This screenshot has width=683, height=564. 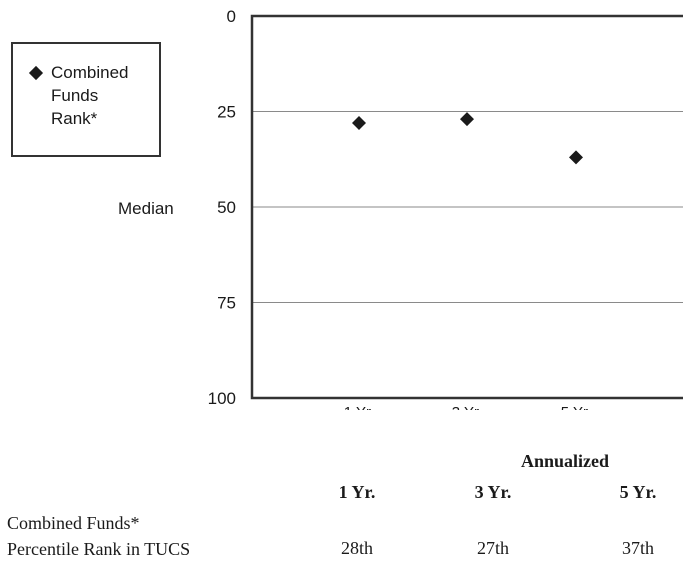 I want to click on data-points, so click(x=467, y=138).